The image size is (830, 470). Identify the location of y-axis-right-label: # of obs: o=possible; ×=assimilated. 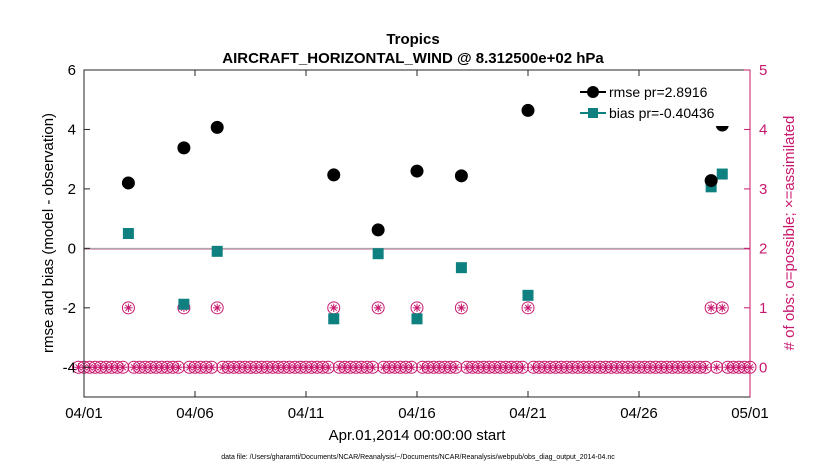
(789, 233).